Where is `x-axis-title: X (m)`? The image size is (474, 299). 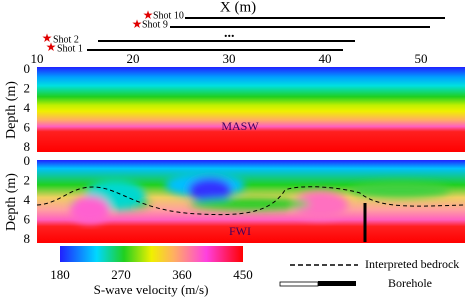 x-axis-title: X (m) is located at coordinates (238, 7).